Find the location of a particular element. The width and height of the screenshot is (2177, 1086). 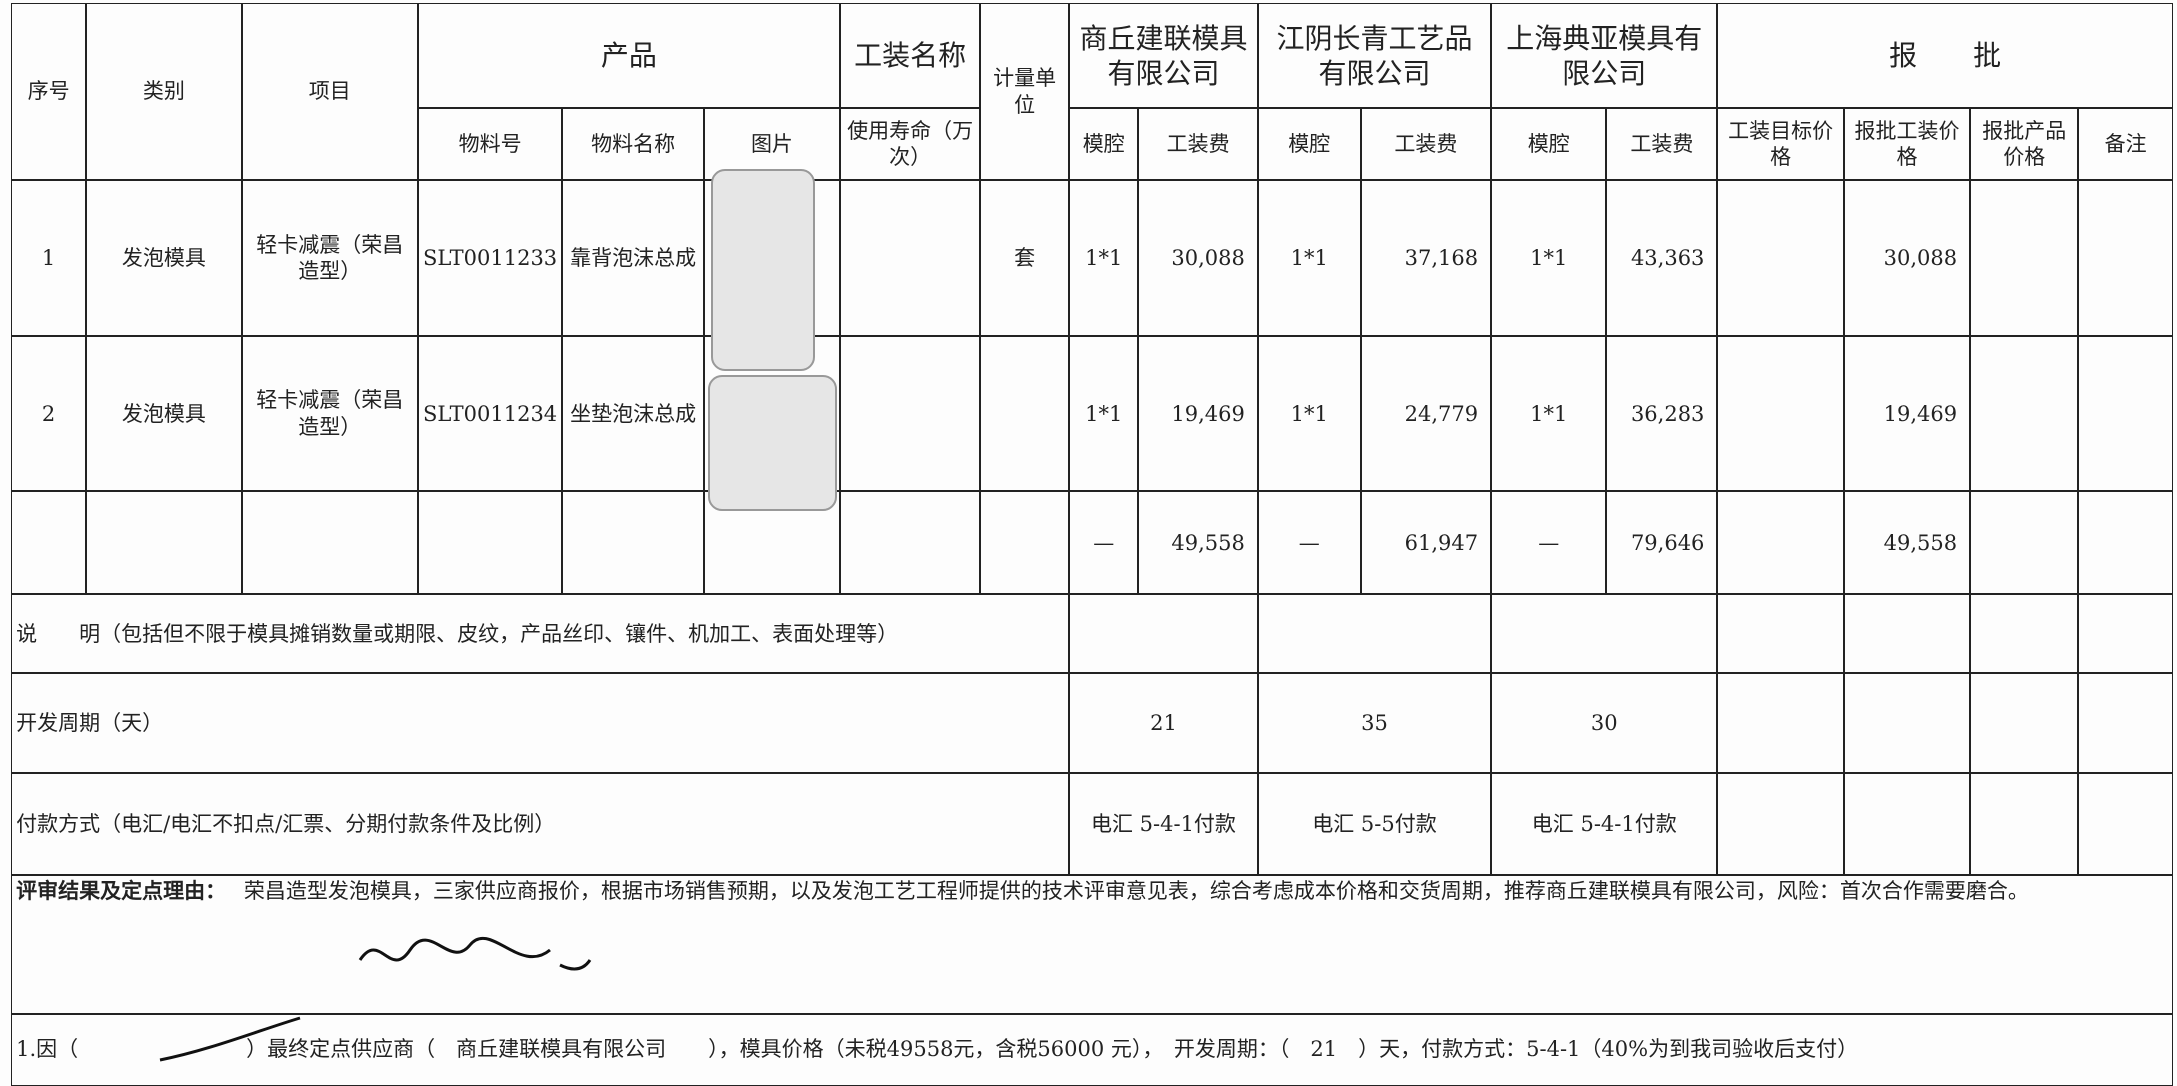

cell: 电汇 5-5付款 is located at coordinates (1374, 824).